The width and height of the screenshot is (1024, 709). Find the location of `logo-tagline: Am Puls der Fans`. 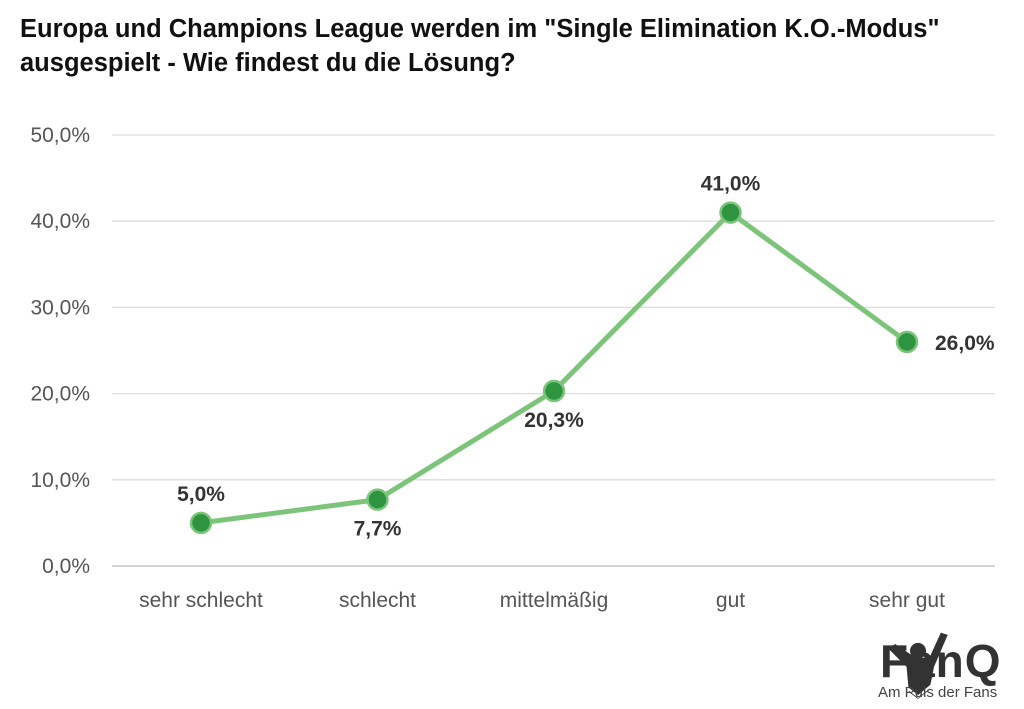

logo-tagline: Am Puls der Fans is located at coordinates (938, 692).